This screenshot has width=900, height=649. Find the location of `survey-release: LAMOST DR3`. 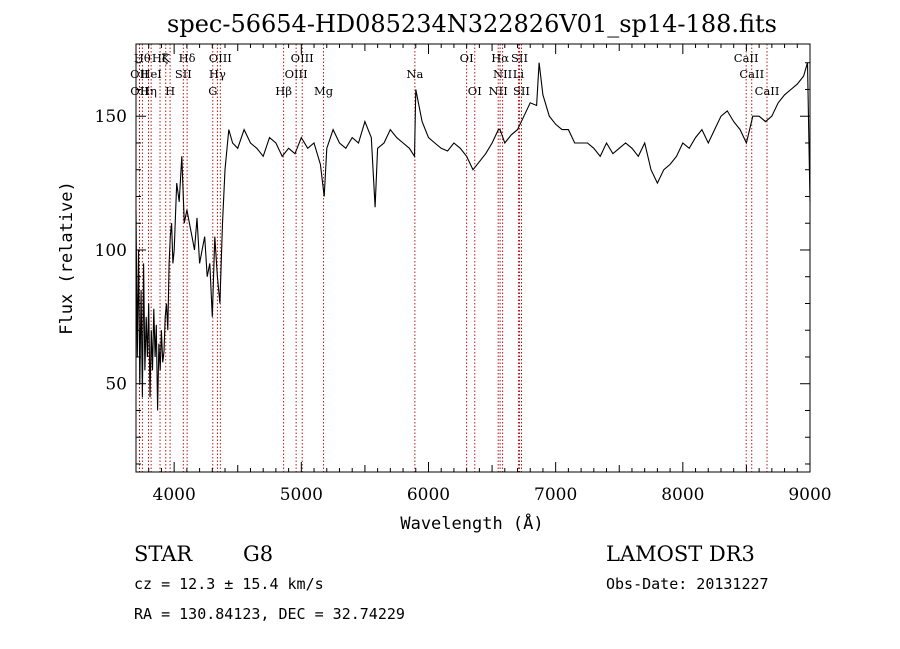

survey-release: LAMOST DR3 is located at coordinates (680, 554).